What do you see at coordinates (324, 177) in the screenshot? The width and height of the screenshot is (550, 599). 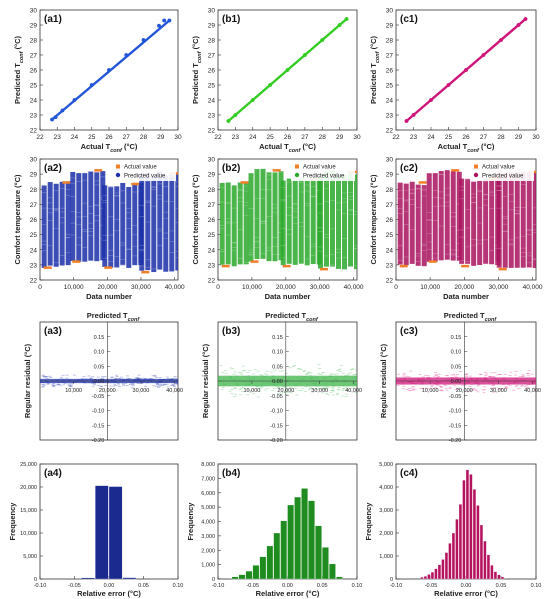 I see `legend-label: Predicted value` at bounding box center [324, 177].